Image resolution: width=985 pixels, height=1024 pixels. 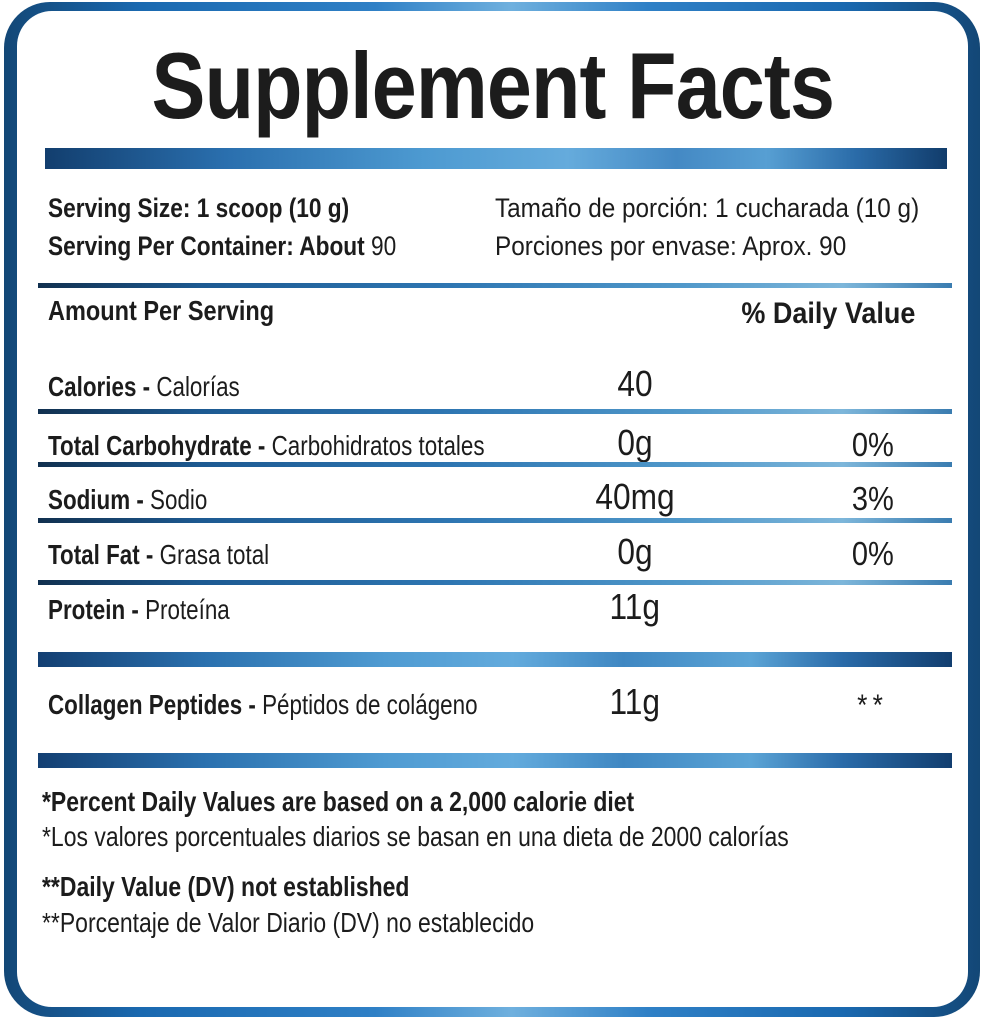 I want to click on page-title: Supplement Facts, so click(x=492, y=86).